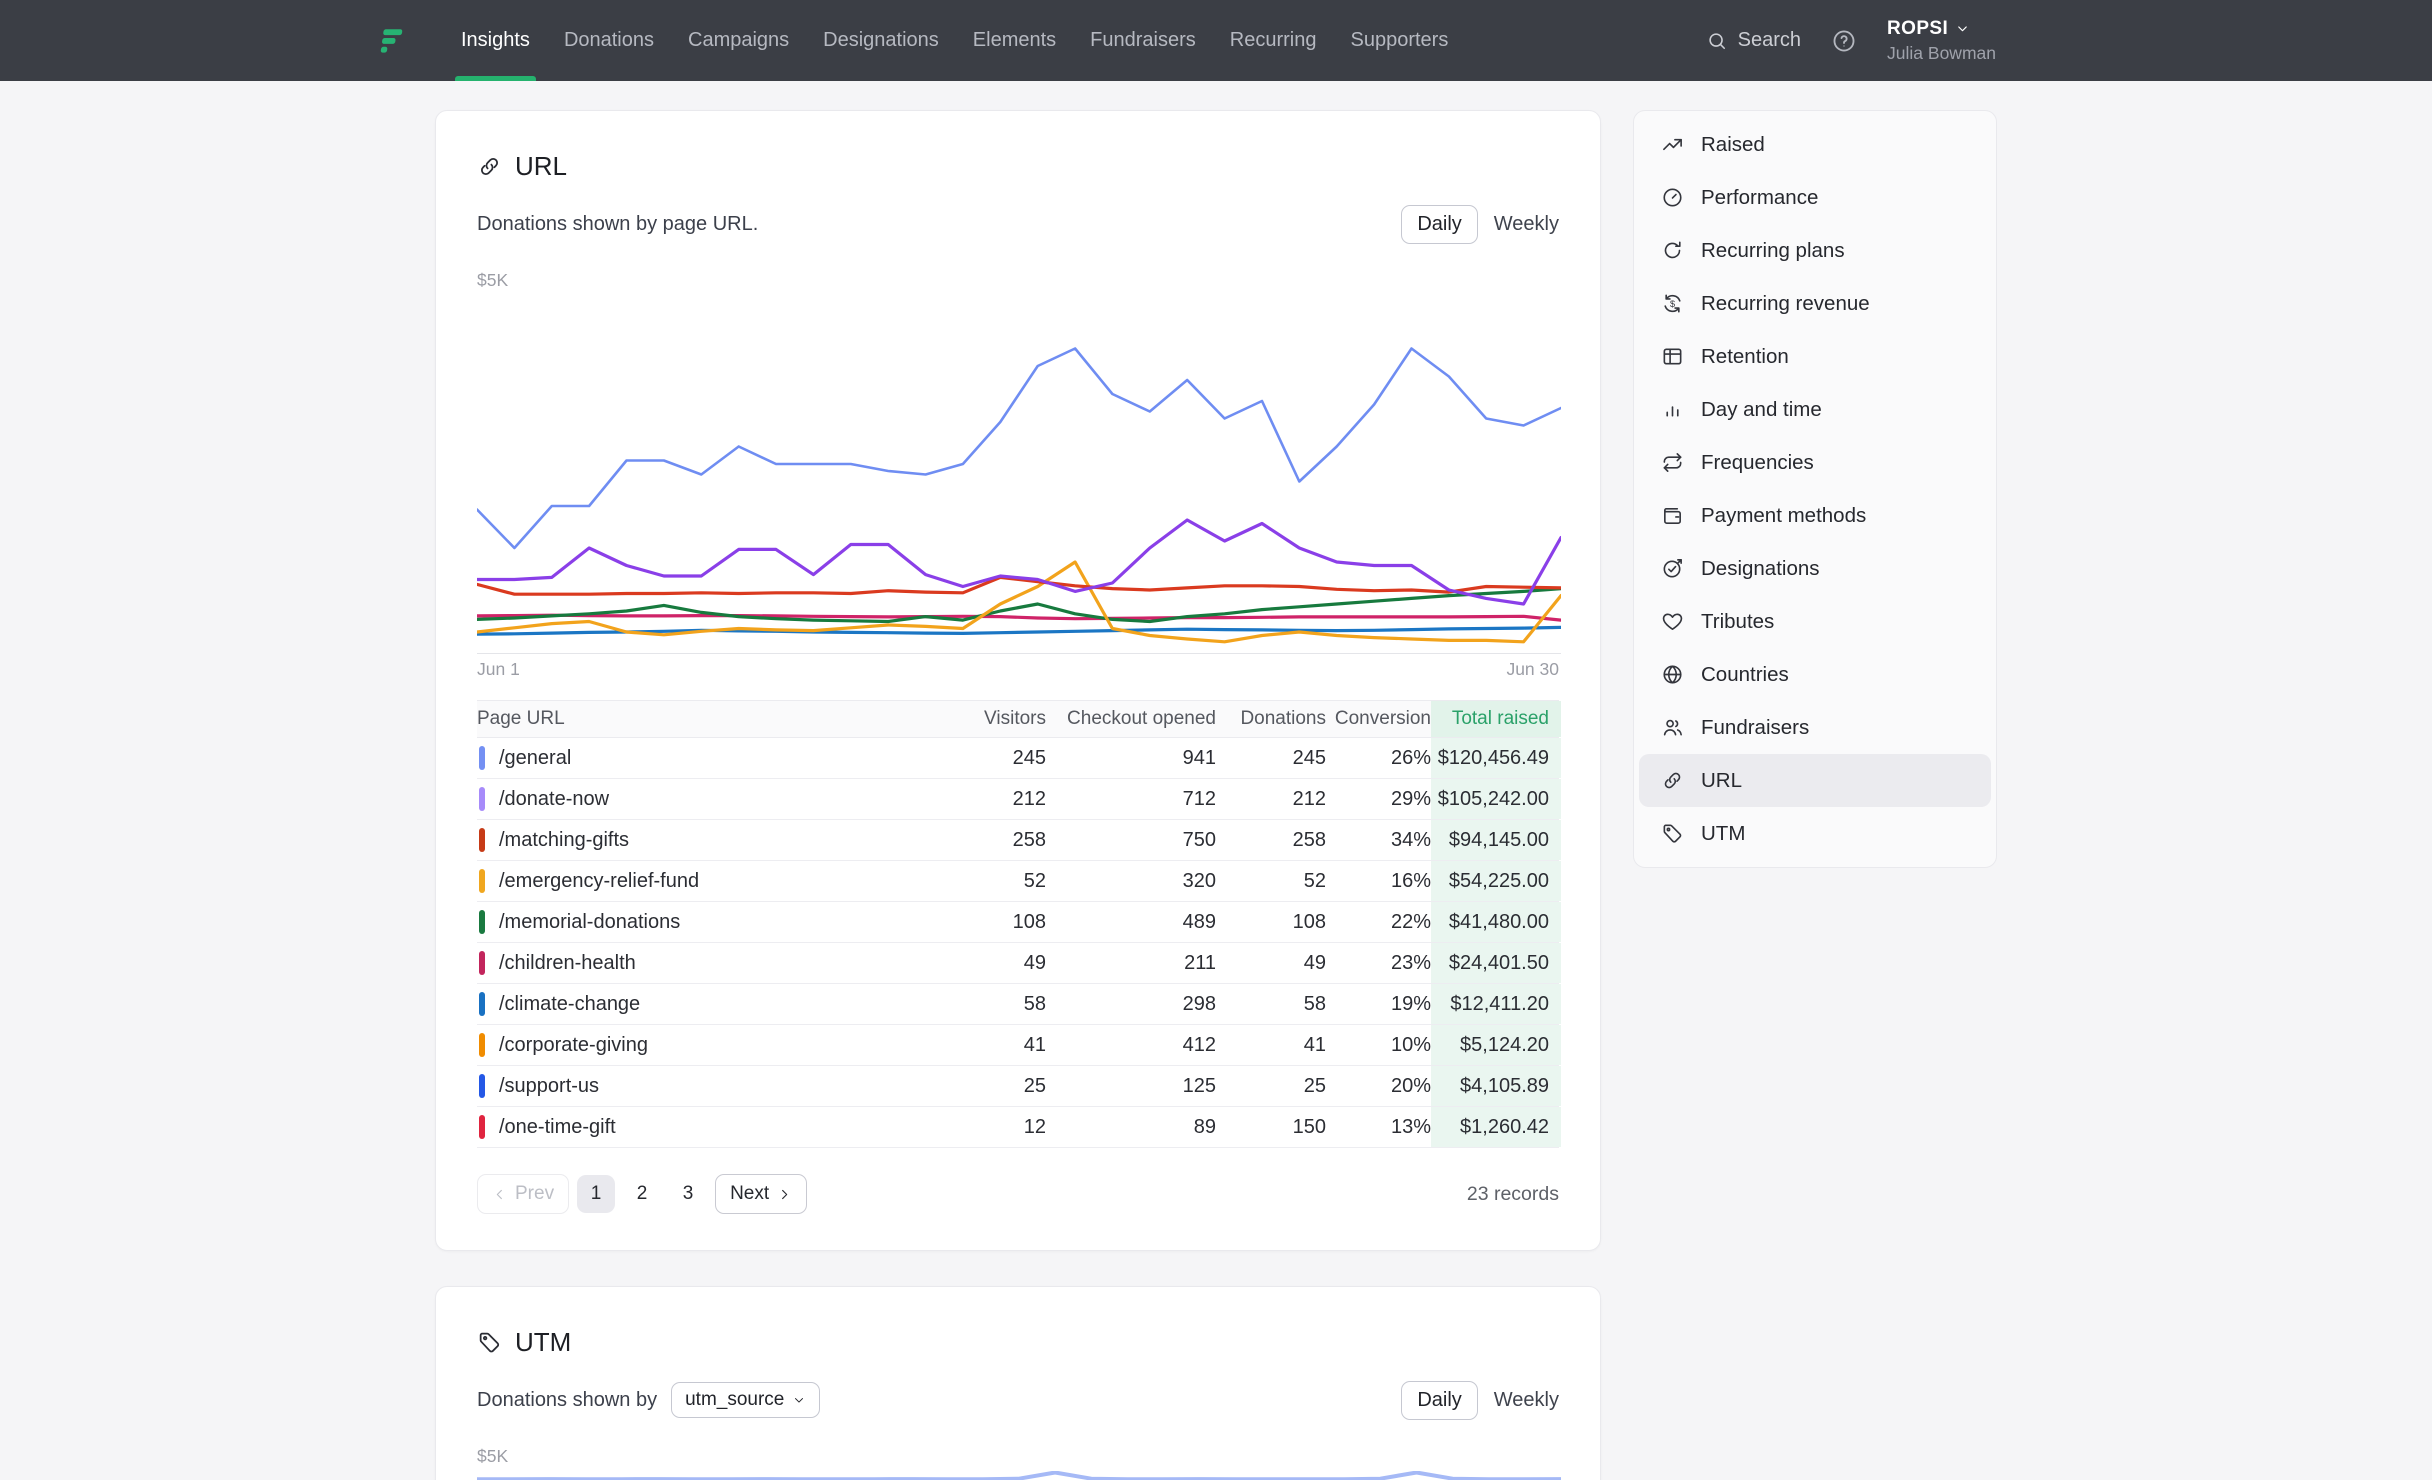 This screenshot has height=1480, width=2432. I want to click on sidebar-item-payment-methods: Payment methods, so click(1815, 515).